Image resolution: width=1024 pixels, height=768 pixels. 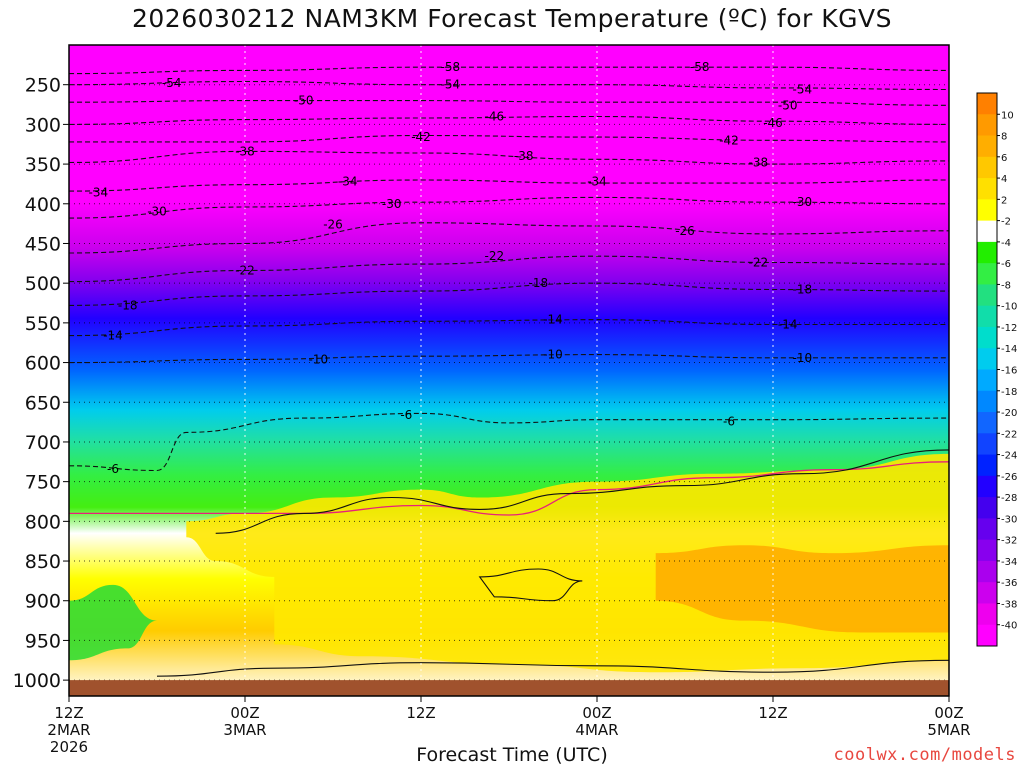 I want to click on y-tick-label: 350, so click(x=43, y=165).